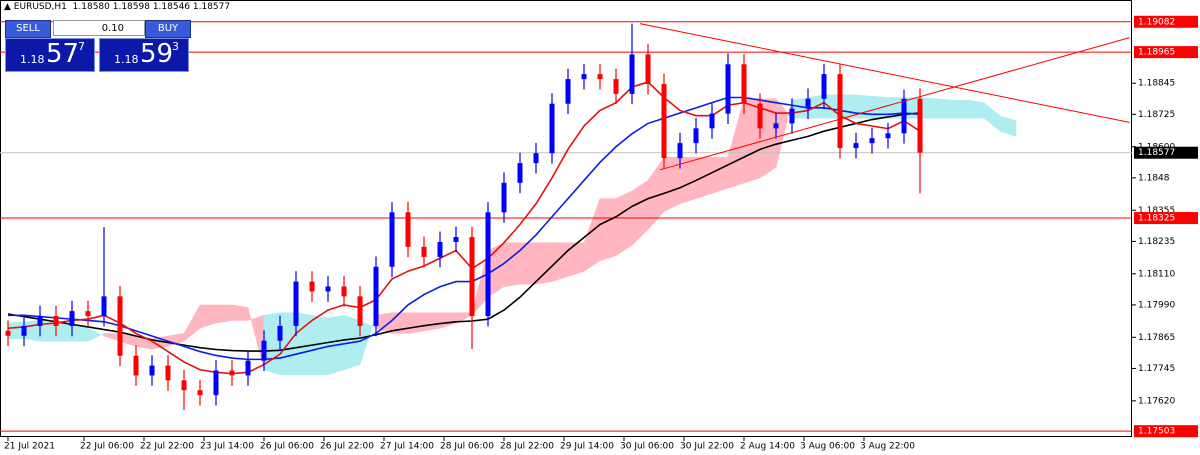 The height and width of the screenshot is (455, 1200). I want to click on pips: 57, so click(63, 54).